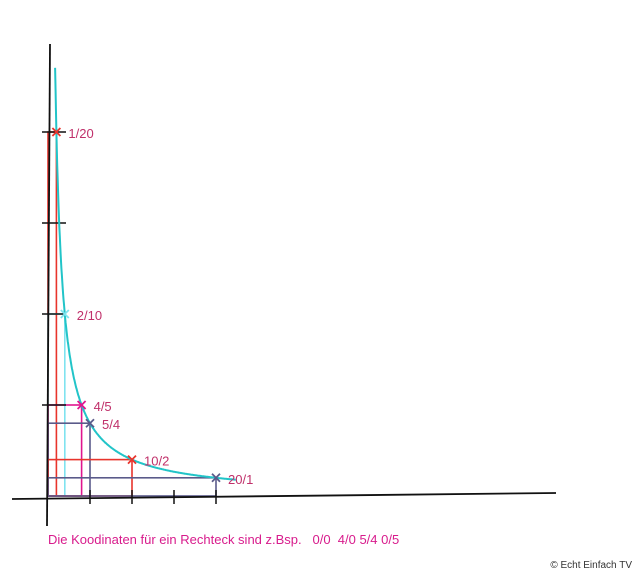 The width and height of the screenshot is (640, 580). I want to click on y-axis, so click(48, 285).